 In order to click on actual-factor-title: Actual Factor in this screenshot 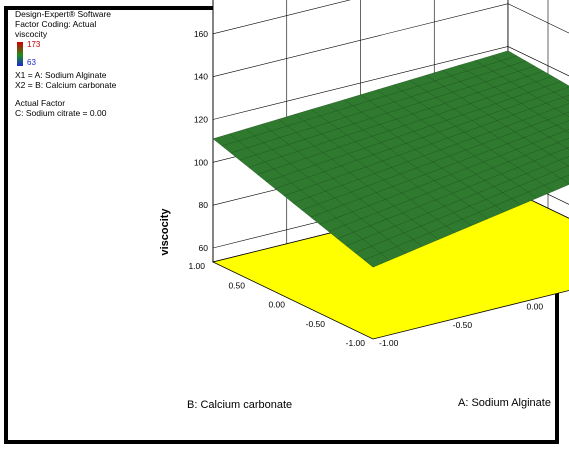, I will do `click(40, 103)`.